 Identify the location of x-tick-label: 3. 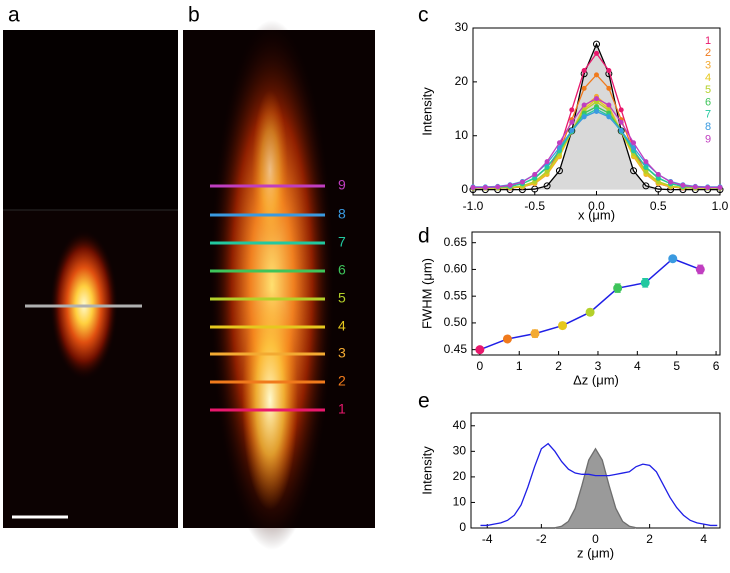
(598, 366).